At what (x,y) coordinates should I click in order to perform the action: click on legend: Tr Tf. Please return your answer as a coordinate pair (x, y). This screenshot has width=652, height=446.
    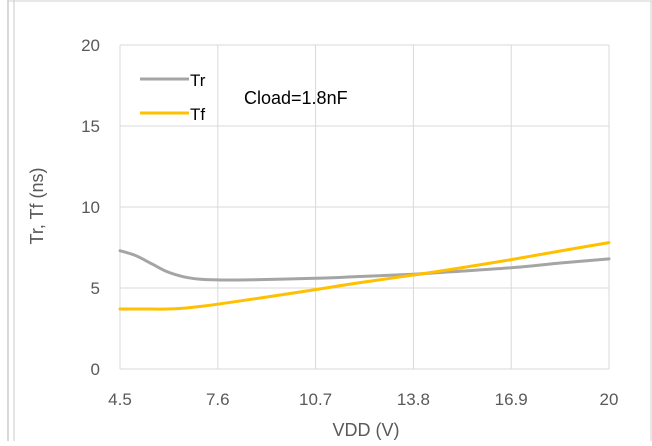
    Looking at the image, I should click on (173, 97).